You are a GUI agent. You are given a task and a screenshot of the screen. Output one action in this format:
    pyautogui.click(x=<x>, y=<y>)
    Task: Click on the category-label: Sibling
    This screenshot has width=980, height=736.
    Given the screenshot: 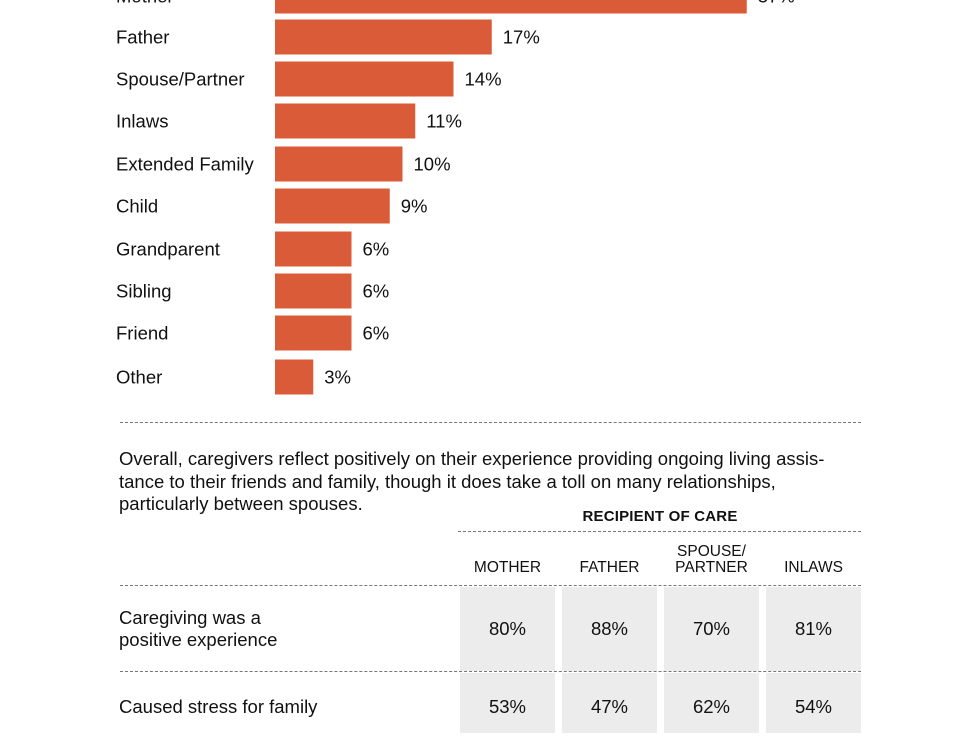 What is the action you would take?
    pyautogui.click(x=144, y=291)
    